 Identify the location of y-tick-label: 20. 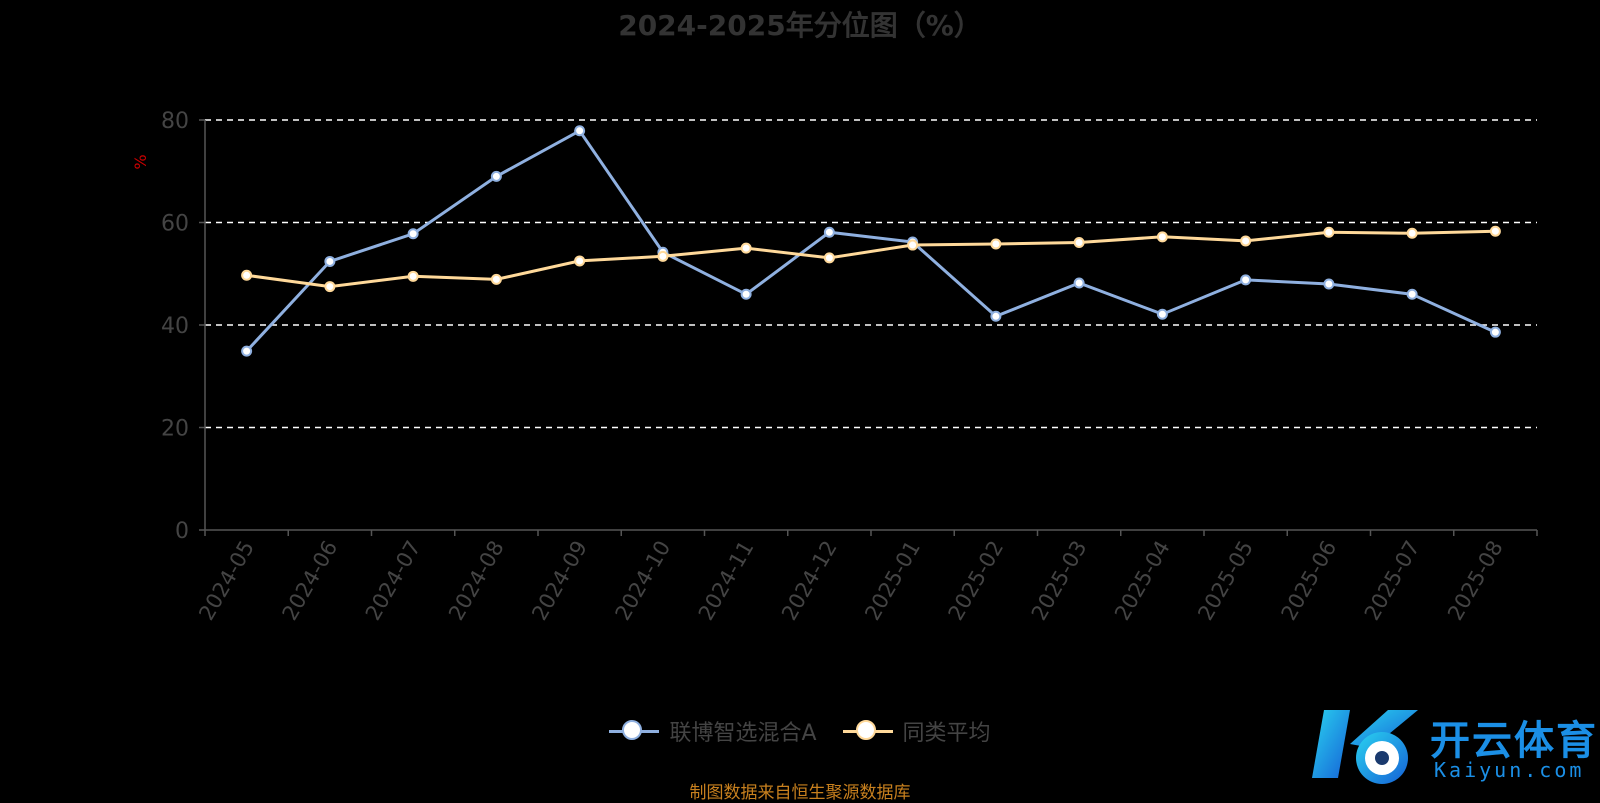
(175, 429).